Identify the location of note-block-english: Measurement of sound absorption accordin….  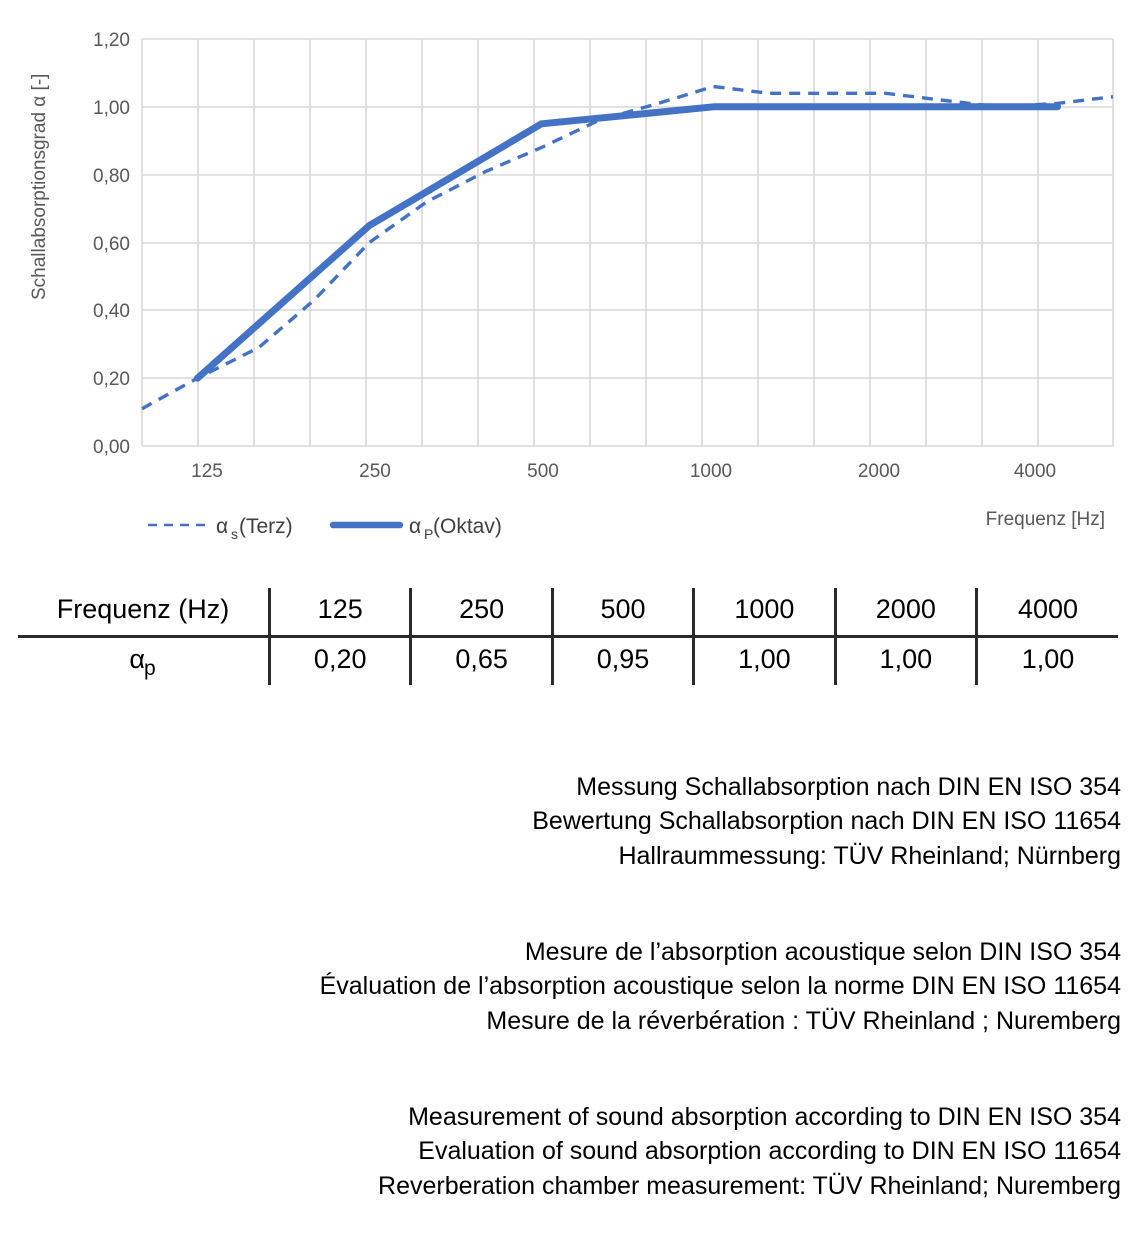
(749, 1151).